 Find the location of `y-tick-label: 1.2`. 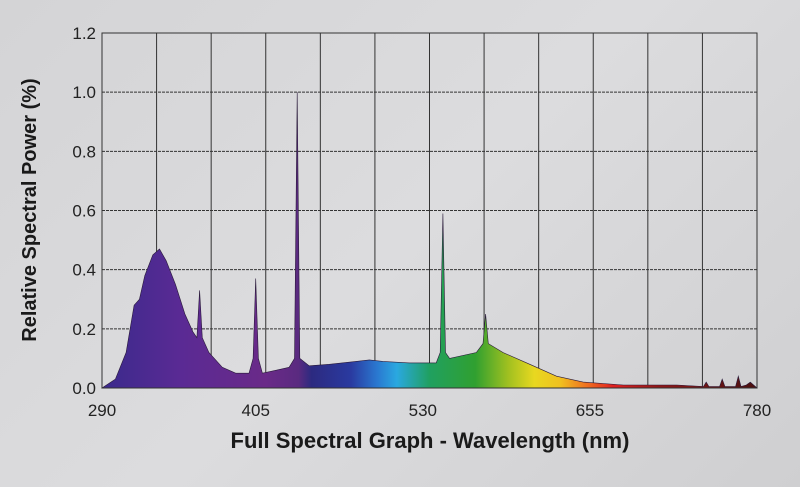

y-tick-label: 1.2 is located at coordinates (84, 33).